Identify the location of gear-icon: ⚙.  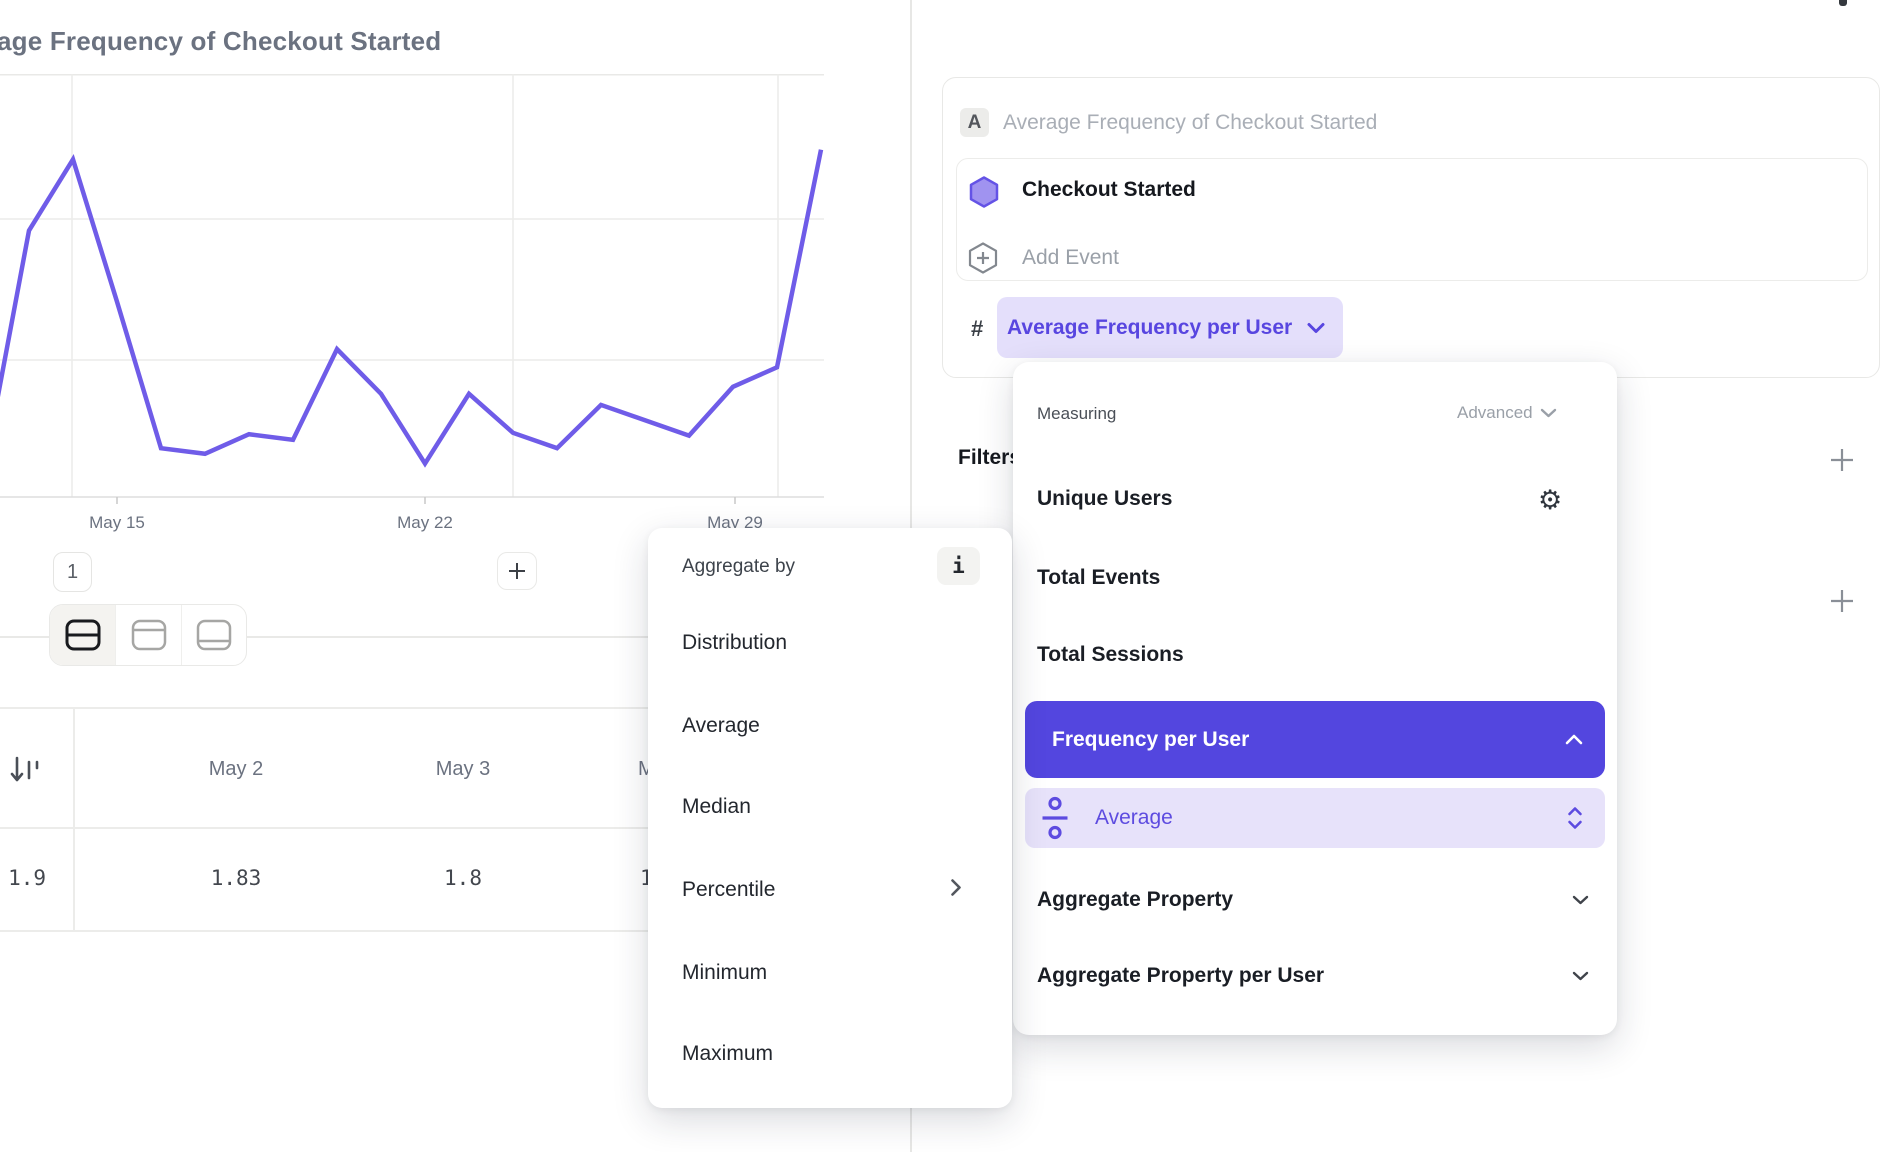
(1550, 500).